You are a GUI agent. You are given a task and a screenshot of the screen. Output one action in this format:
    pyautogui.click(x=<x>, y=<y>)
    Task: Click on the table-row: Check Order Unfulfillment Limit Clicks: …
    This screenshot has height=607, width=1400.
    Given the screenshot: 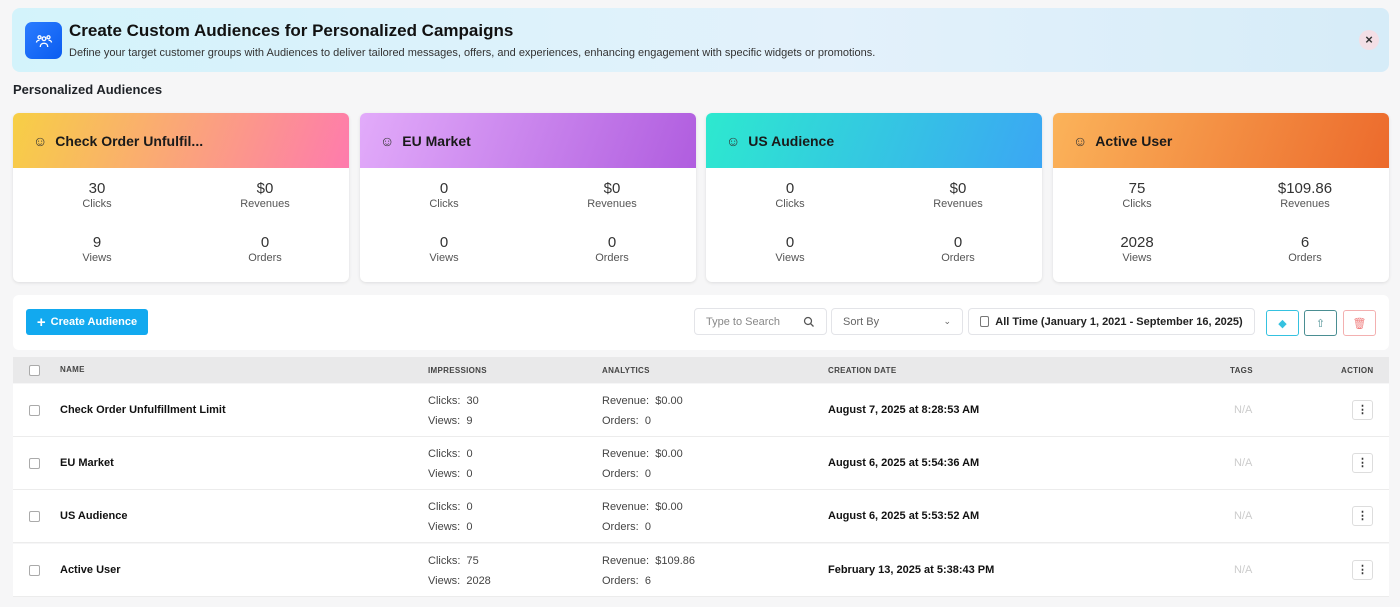 What is the action you would take?
    pyautogui.click(x=701, y=410)
    